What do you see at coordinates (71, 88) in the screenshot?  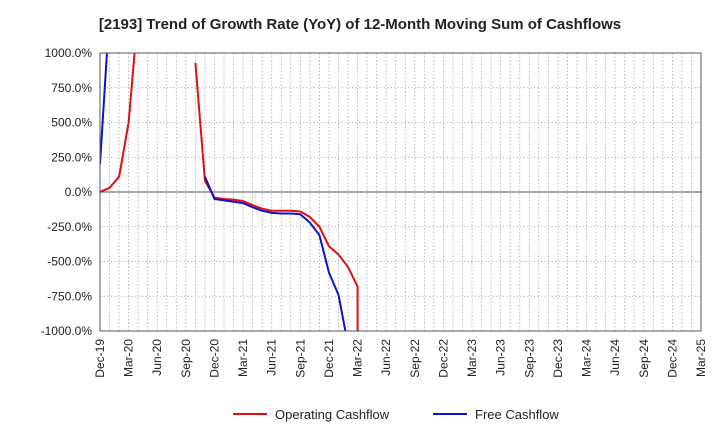 I see `y-tick-label: 750.0%` at bounding box center [71, 88].